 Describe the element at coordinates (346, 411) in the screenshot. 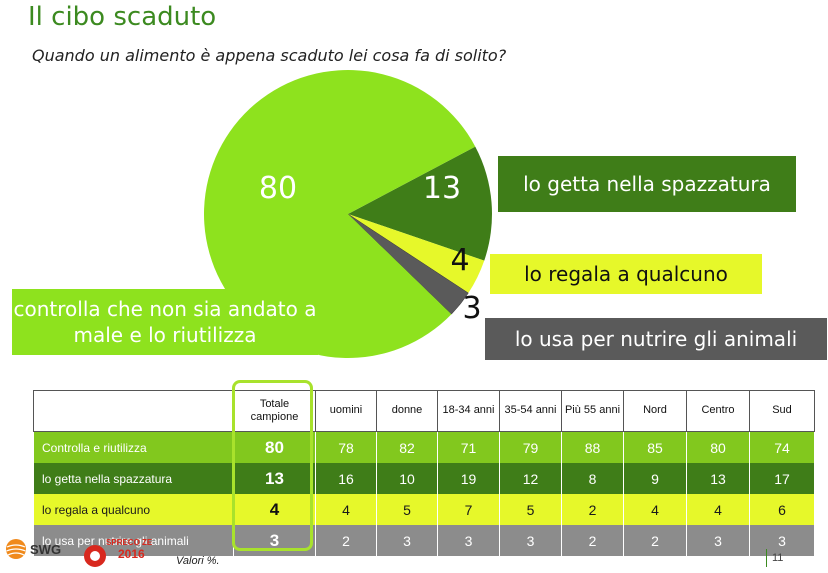

I see `col-header-uomini: uomini` at that location.